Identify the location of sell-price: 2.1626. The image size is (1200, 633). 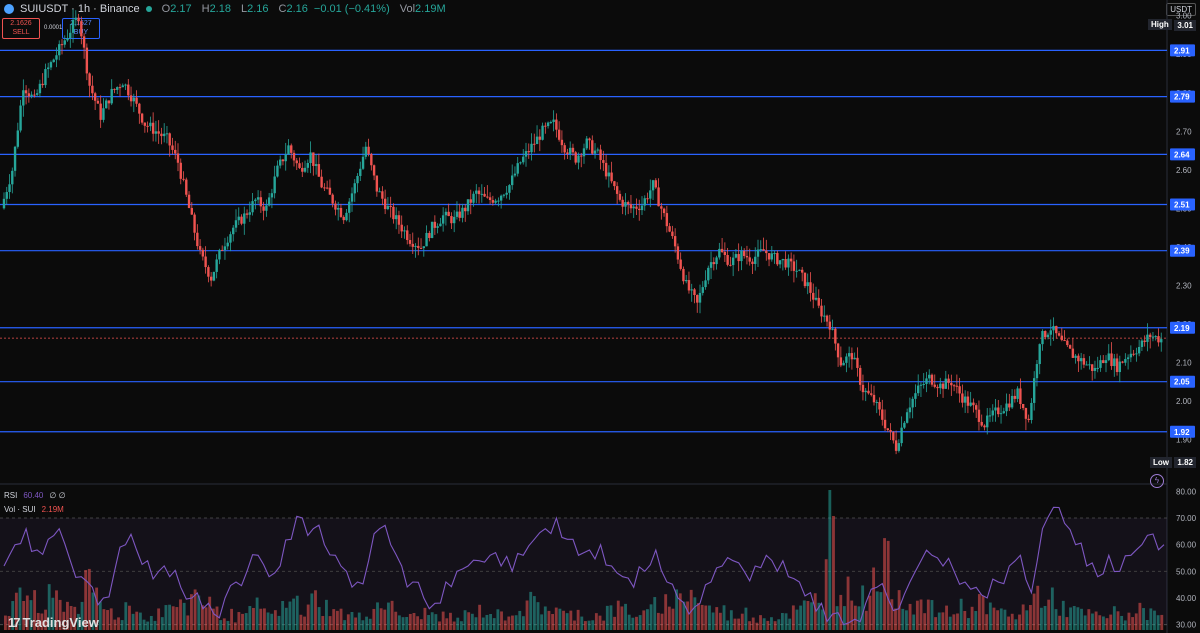
(21, 23).